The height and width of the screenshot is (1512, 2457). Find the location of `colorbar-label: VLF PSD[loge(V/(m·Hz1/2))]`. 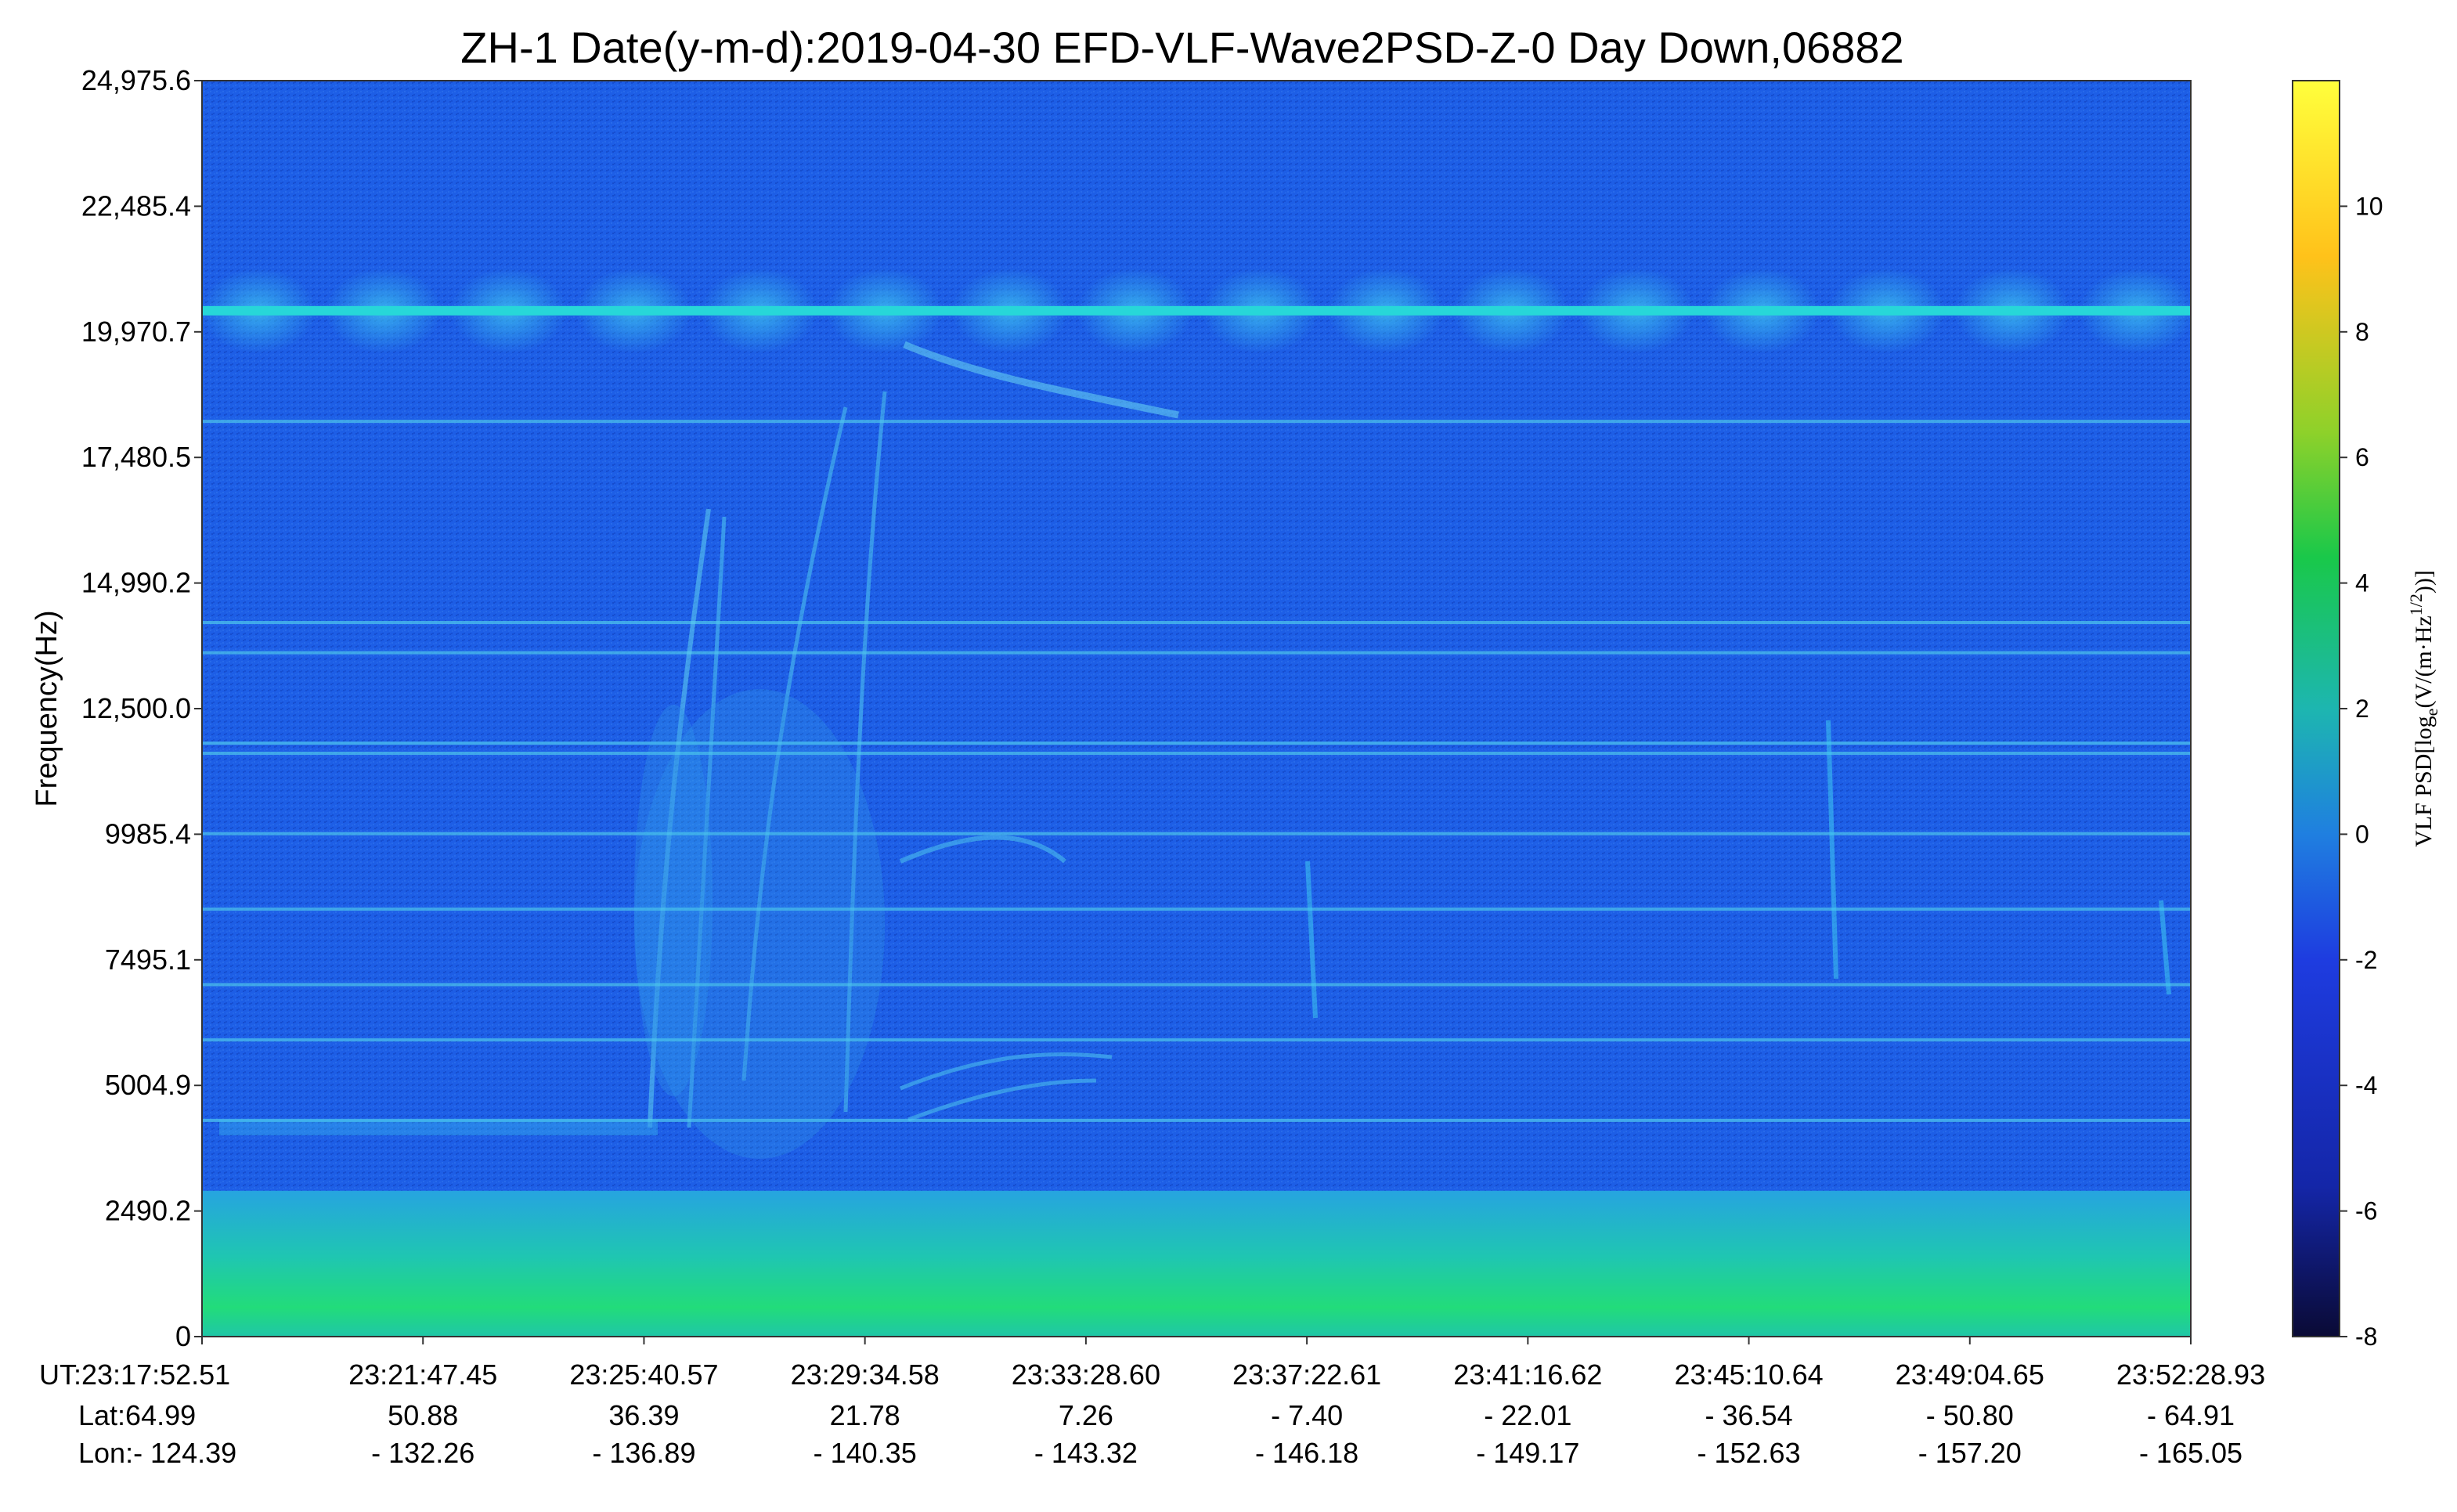

colorbar-label: VLF PSD[loge(V/(m·Hz1/2))] is located at coordinates (2423, 708).